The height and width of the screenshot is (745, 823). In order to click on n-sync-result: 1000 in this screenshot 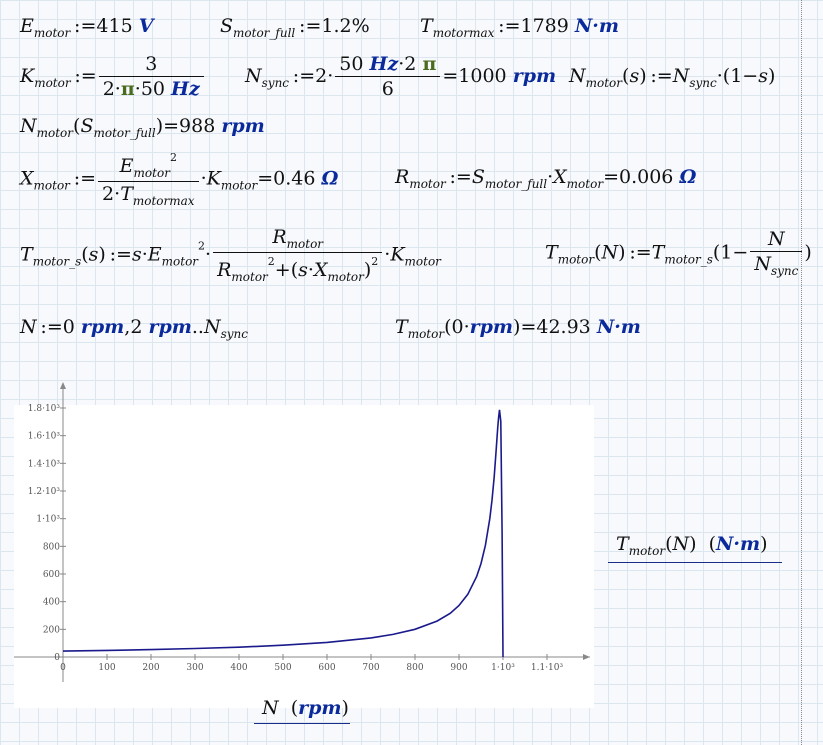, I will do `click(482, 76)`.